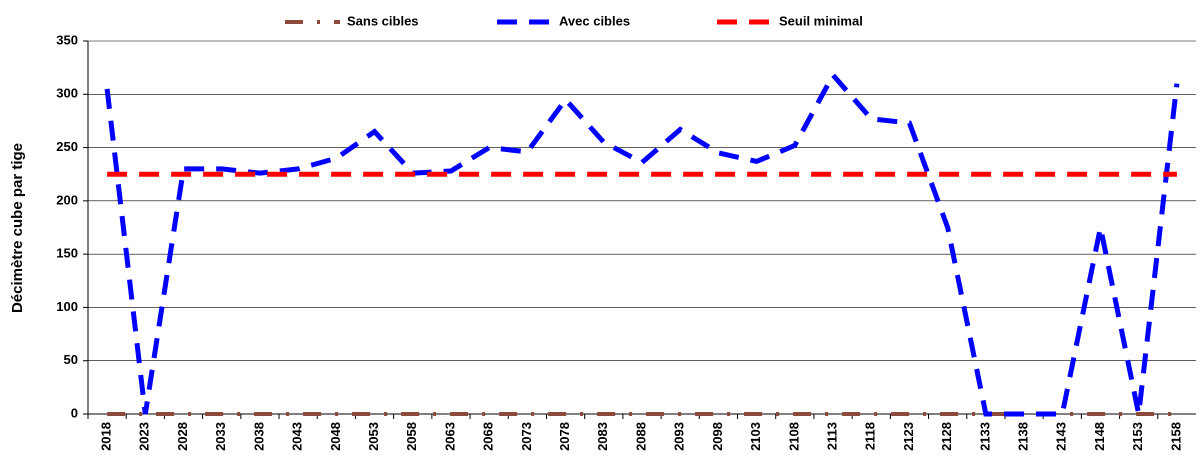  What do you see at coordinates (908, 436) in the screenshot?
I see `x-tick-label: 2123` at bounding box center [908, 436].